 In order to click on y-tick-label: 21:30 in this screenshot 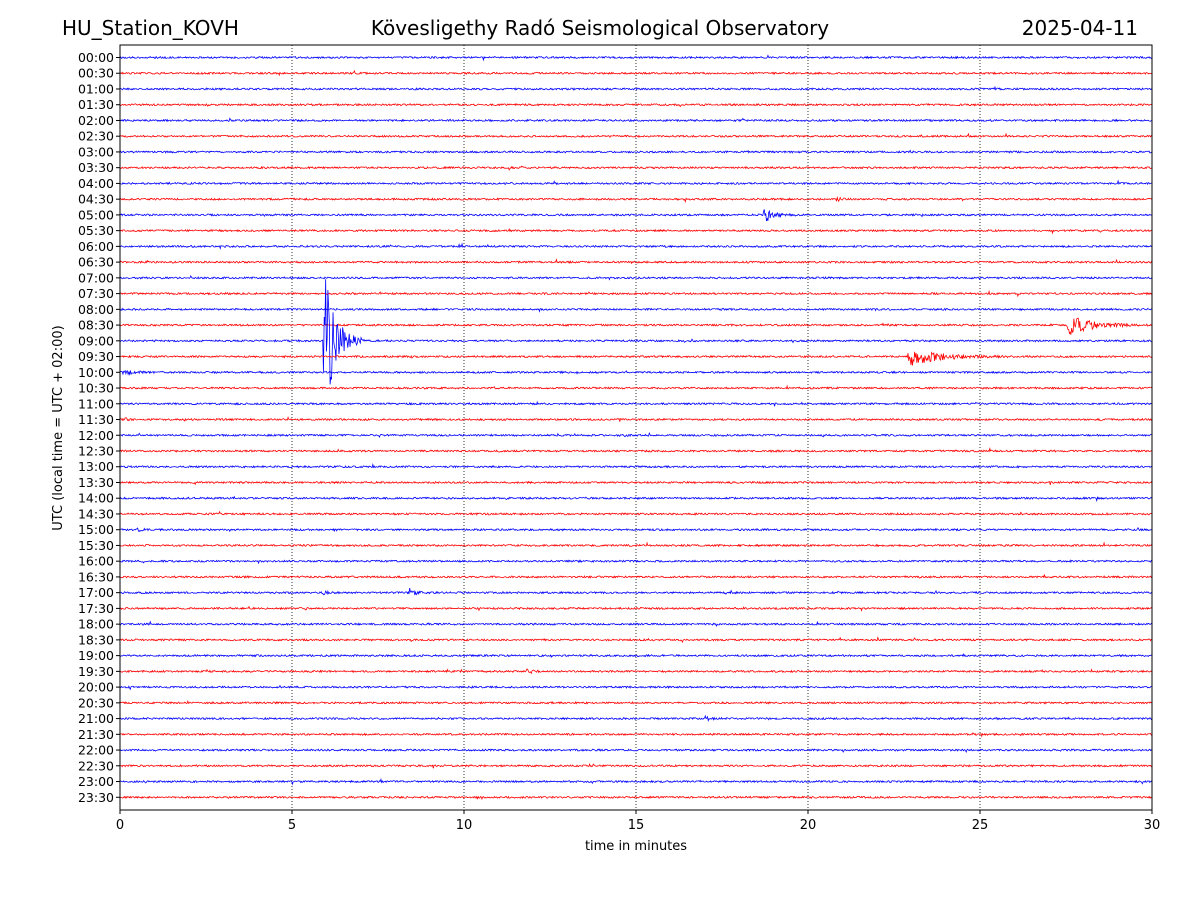, I will do `click(96, 734)`.